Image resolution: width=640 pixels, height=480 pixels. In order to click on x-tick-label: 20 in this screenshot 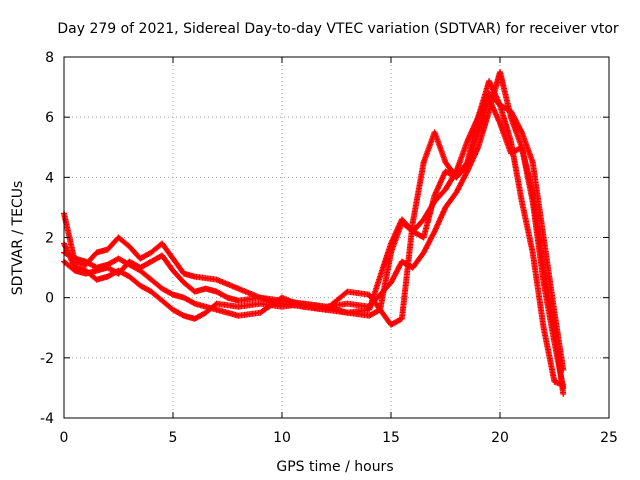, I will do `click(500, 438)`.